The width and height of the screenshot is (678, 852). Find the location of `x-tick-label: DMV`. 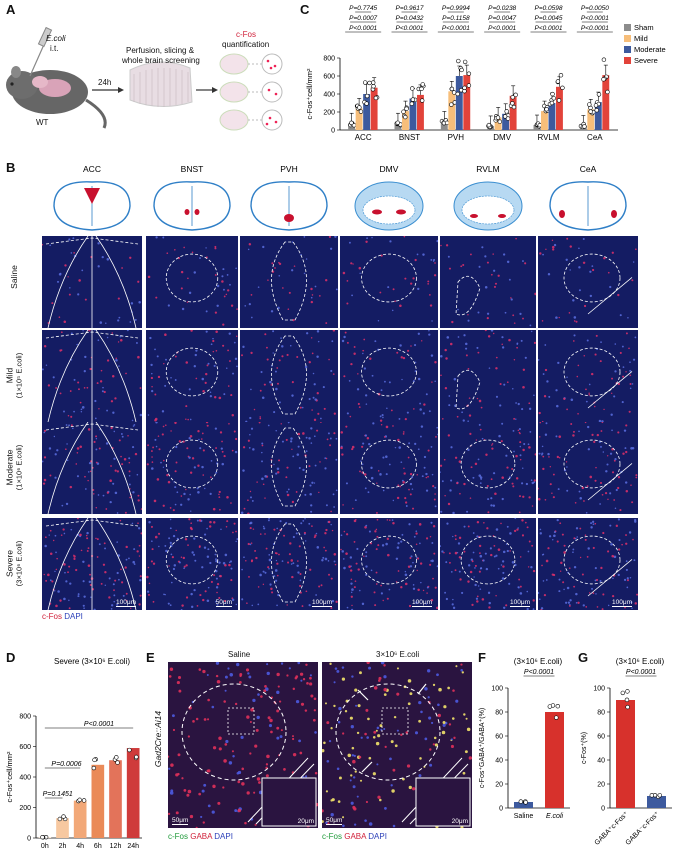

x-tick-label: DMV is located at coordinates (502, 137).